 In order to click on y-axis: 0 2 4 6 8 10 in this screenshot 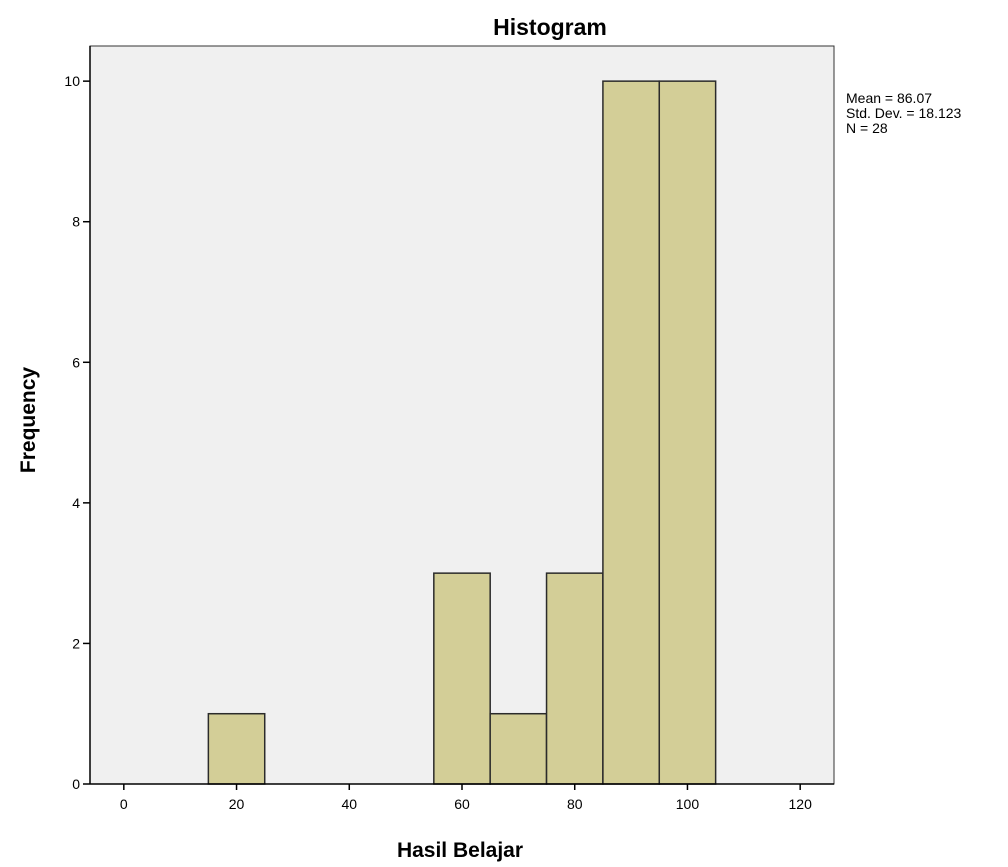, I will do `click(77, 419)`.